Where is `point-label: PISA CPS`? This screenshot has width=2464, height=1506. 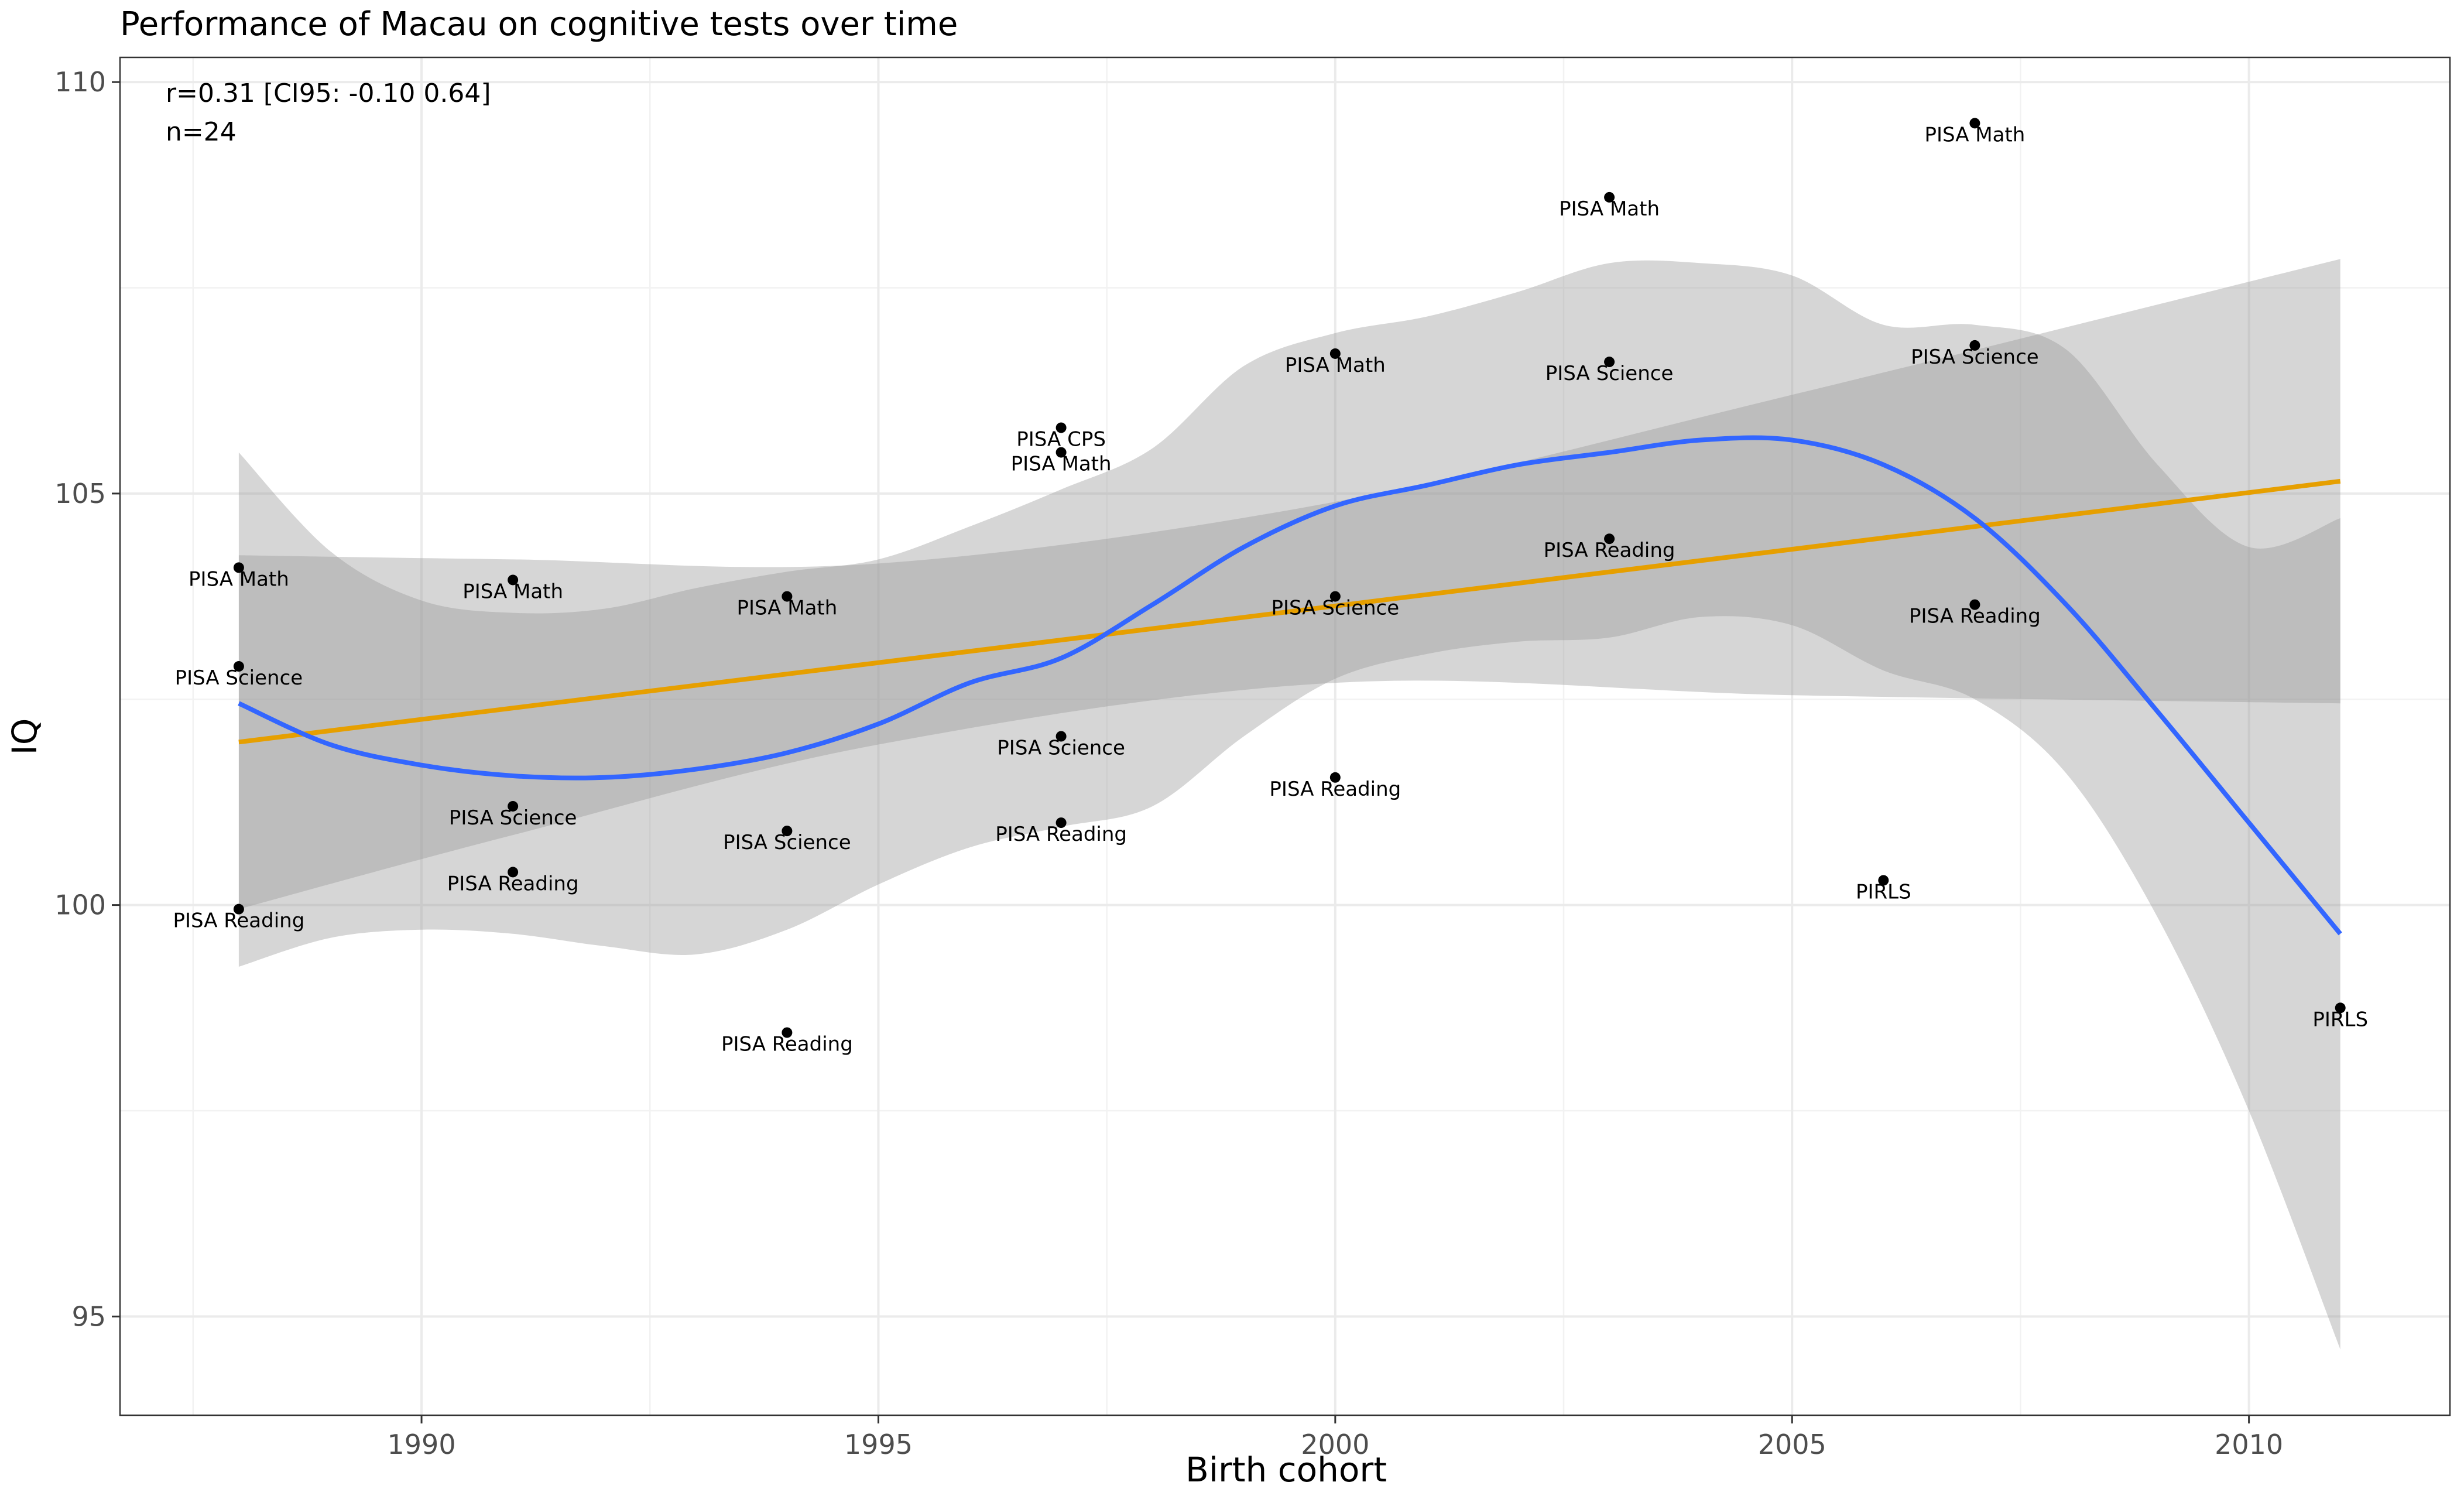 point-label: PISA CPS is located at coordinates (1061, 439).